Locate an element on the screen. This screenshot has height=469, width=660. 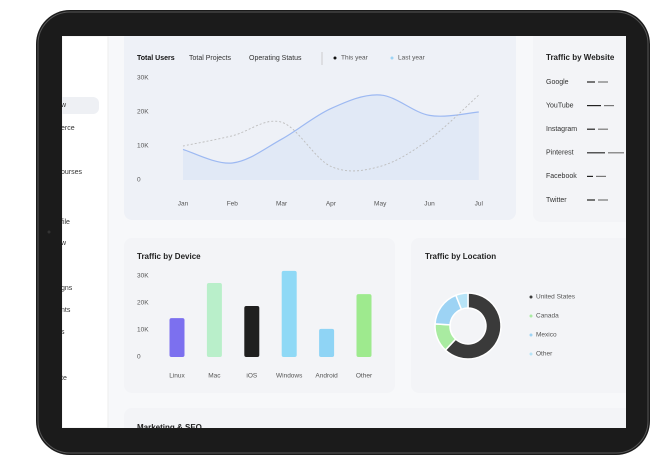
x-tick-label: May is located at coordinates (380, 204).